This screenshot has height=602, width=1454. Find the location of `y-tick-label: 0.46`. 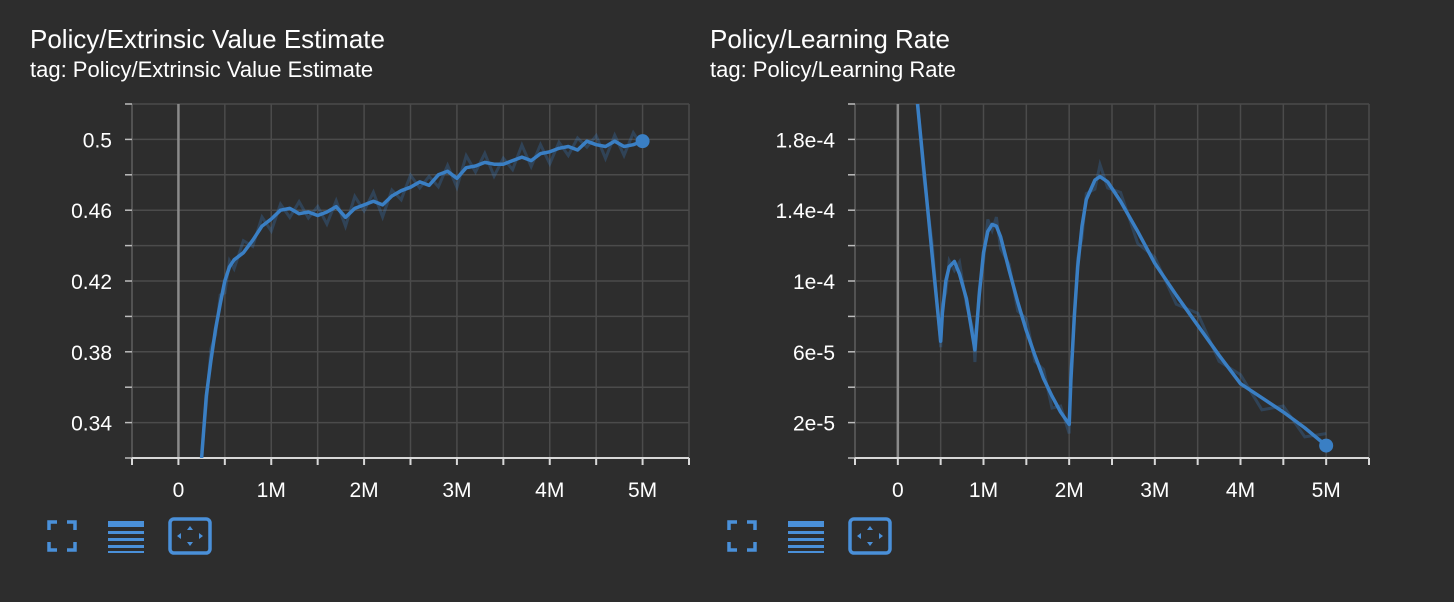

y-tick-label: 0.46 is located at coordinates (91, 211).